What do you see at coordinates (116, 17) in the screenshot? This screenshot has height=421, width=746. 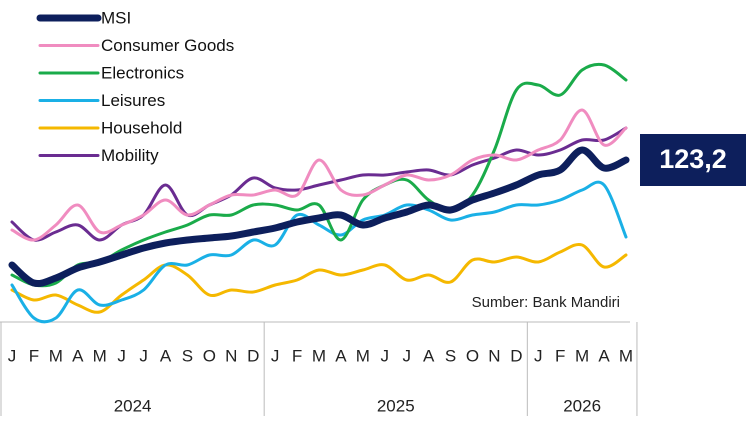 I see `legend-label: MSI` at bounding box center [116, 17].